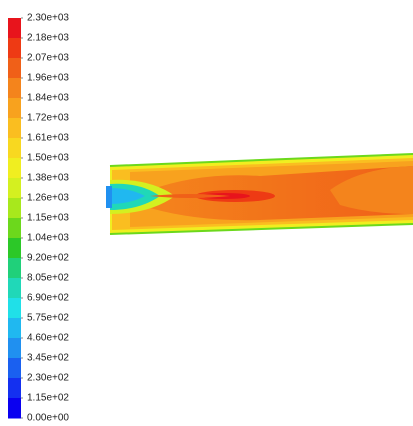 Image resolution: width=413 pixels, height=426 pixels. Describe the element at coordinates (48, 398) in the screenshot. I see `colorbar-tick-label: 1.15e+02` at that location.